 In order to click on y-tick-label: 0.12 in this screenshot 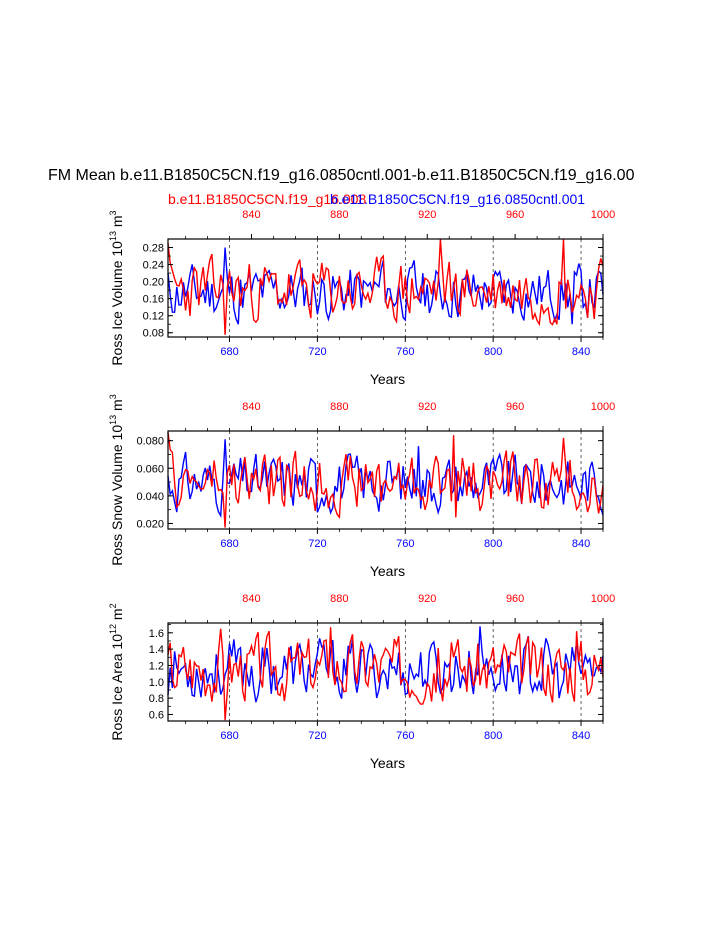, I will do `click(153, 317)`.